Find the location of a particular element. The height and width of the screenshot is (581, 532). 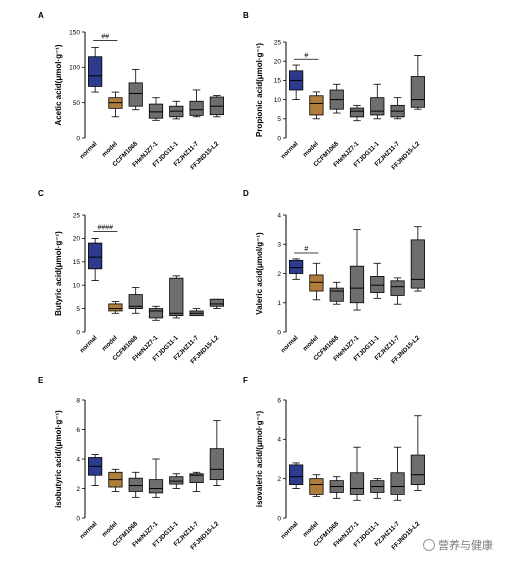

panel-d-category-label: normal is located at coordinates (290, 344).